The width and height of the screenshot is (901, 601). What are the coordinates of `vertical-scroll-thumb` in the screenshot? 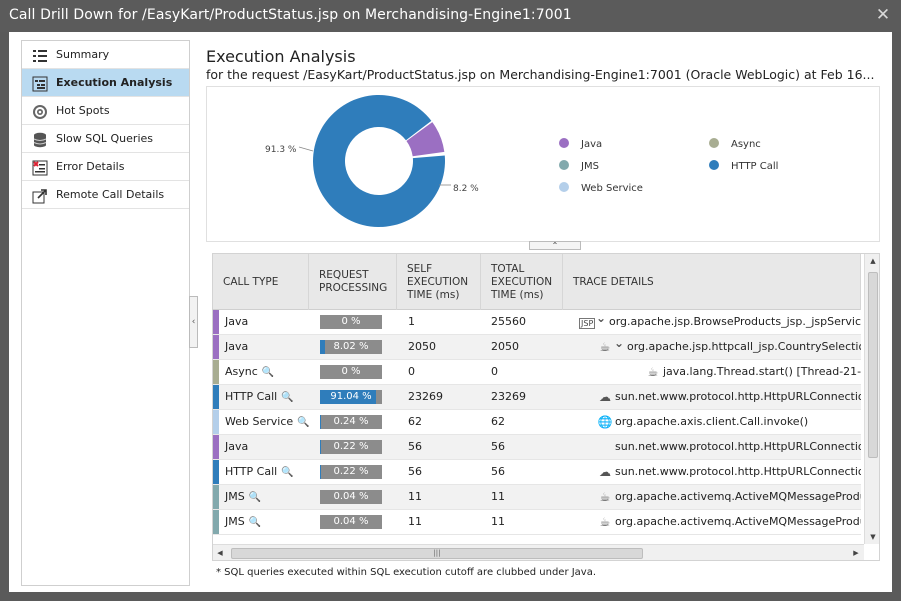 It's located at (873, 365).